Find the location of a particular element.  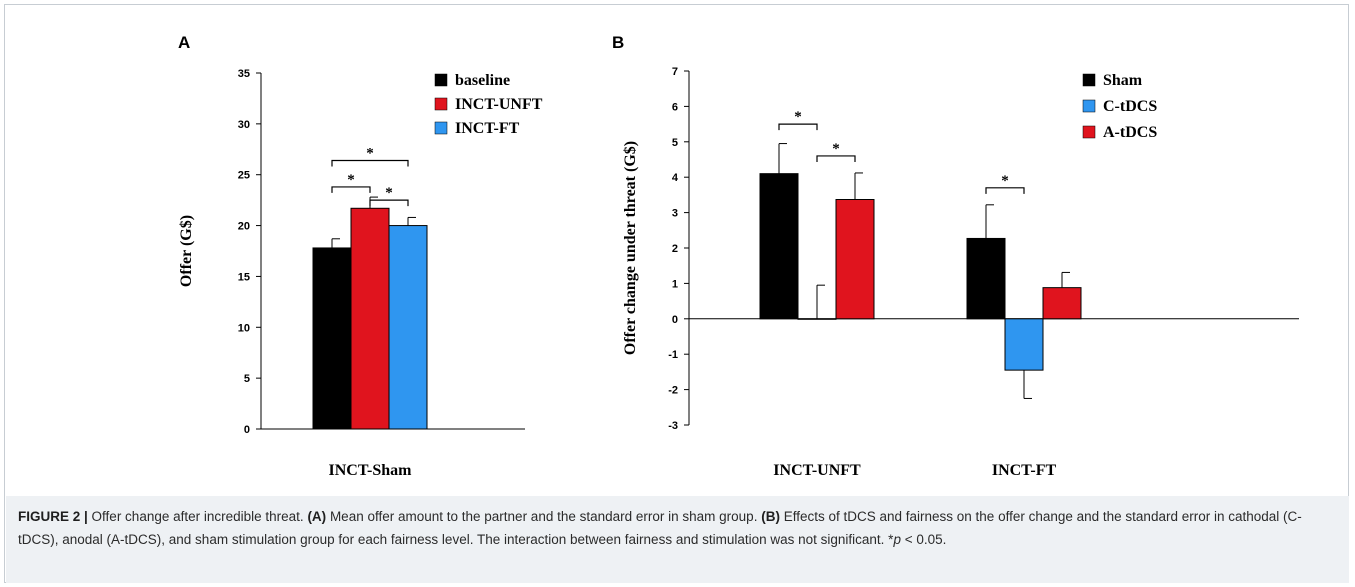

x-category-label: INCT-FT is located at coordinates (1024, 470).